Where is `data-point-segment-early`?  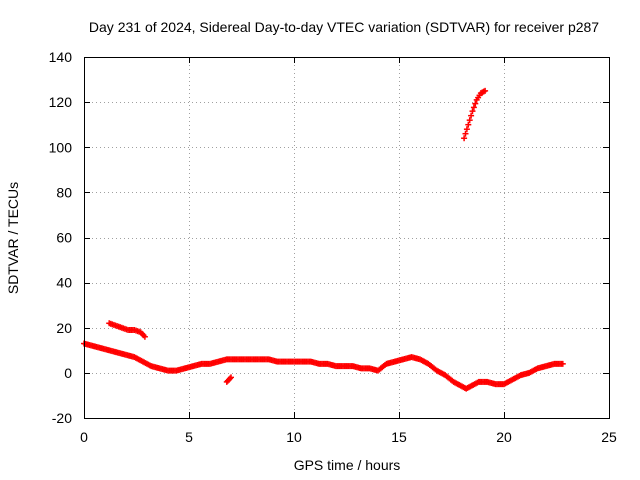 data-point-segment-early is located at coordinates (144, 336).